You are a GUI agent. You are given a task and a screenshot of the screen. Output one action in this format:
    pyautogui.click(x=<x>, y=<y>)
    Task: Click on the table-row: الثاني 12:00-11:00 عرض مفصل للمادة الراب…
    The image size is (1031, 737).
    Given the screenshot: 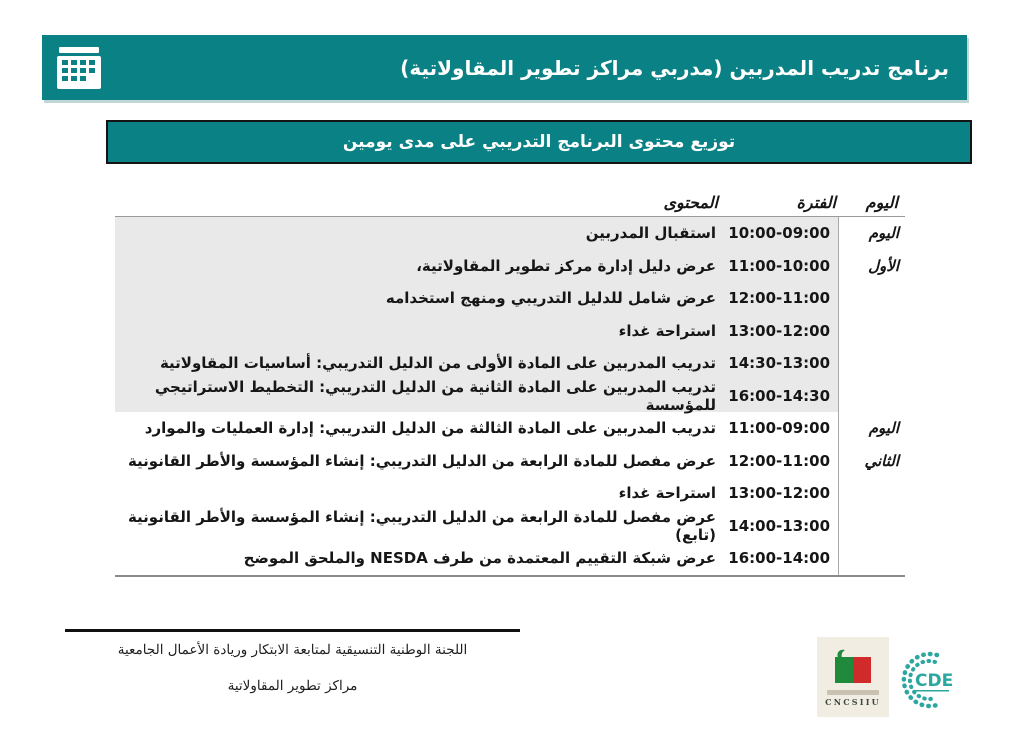 What is the action you would take?
    pyautogui.click(x=510, y=460)
    